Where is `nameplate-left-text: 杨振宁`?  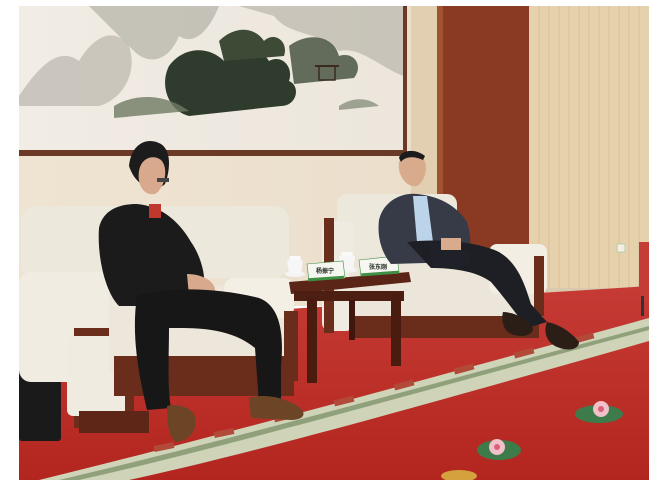
nameplate-left-text: 杨振宁 is located at coordinates (325, 271).